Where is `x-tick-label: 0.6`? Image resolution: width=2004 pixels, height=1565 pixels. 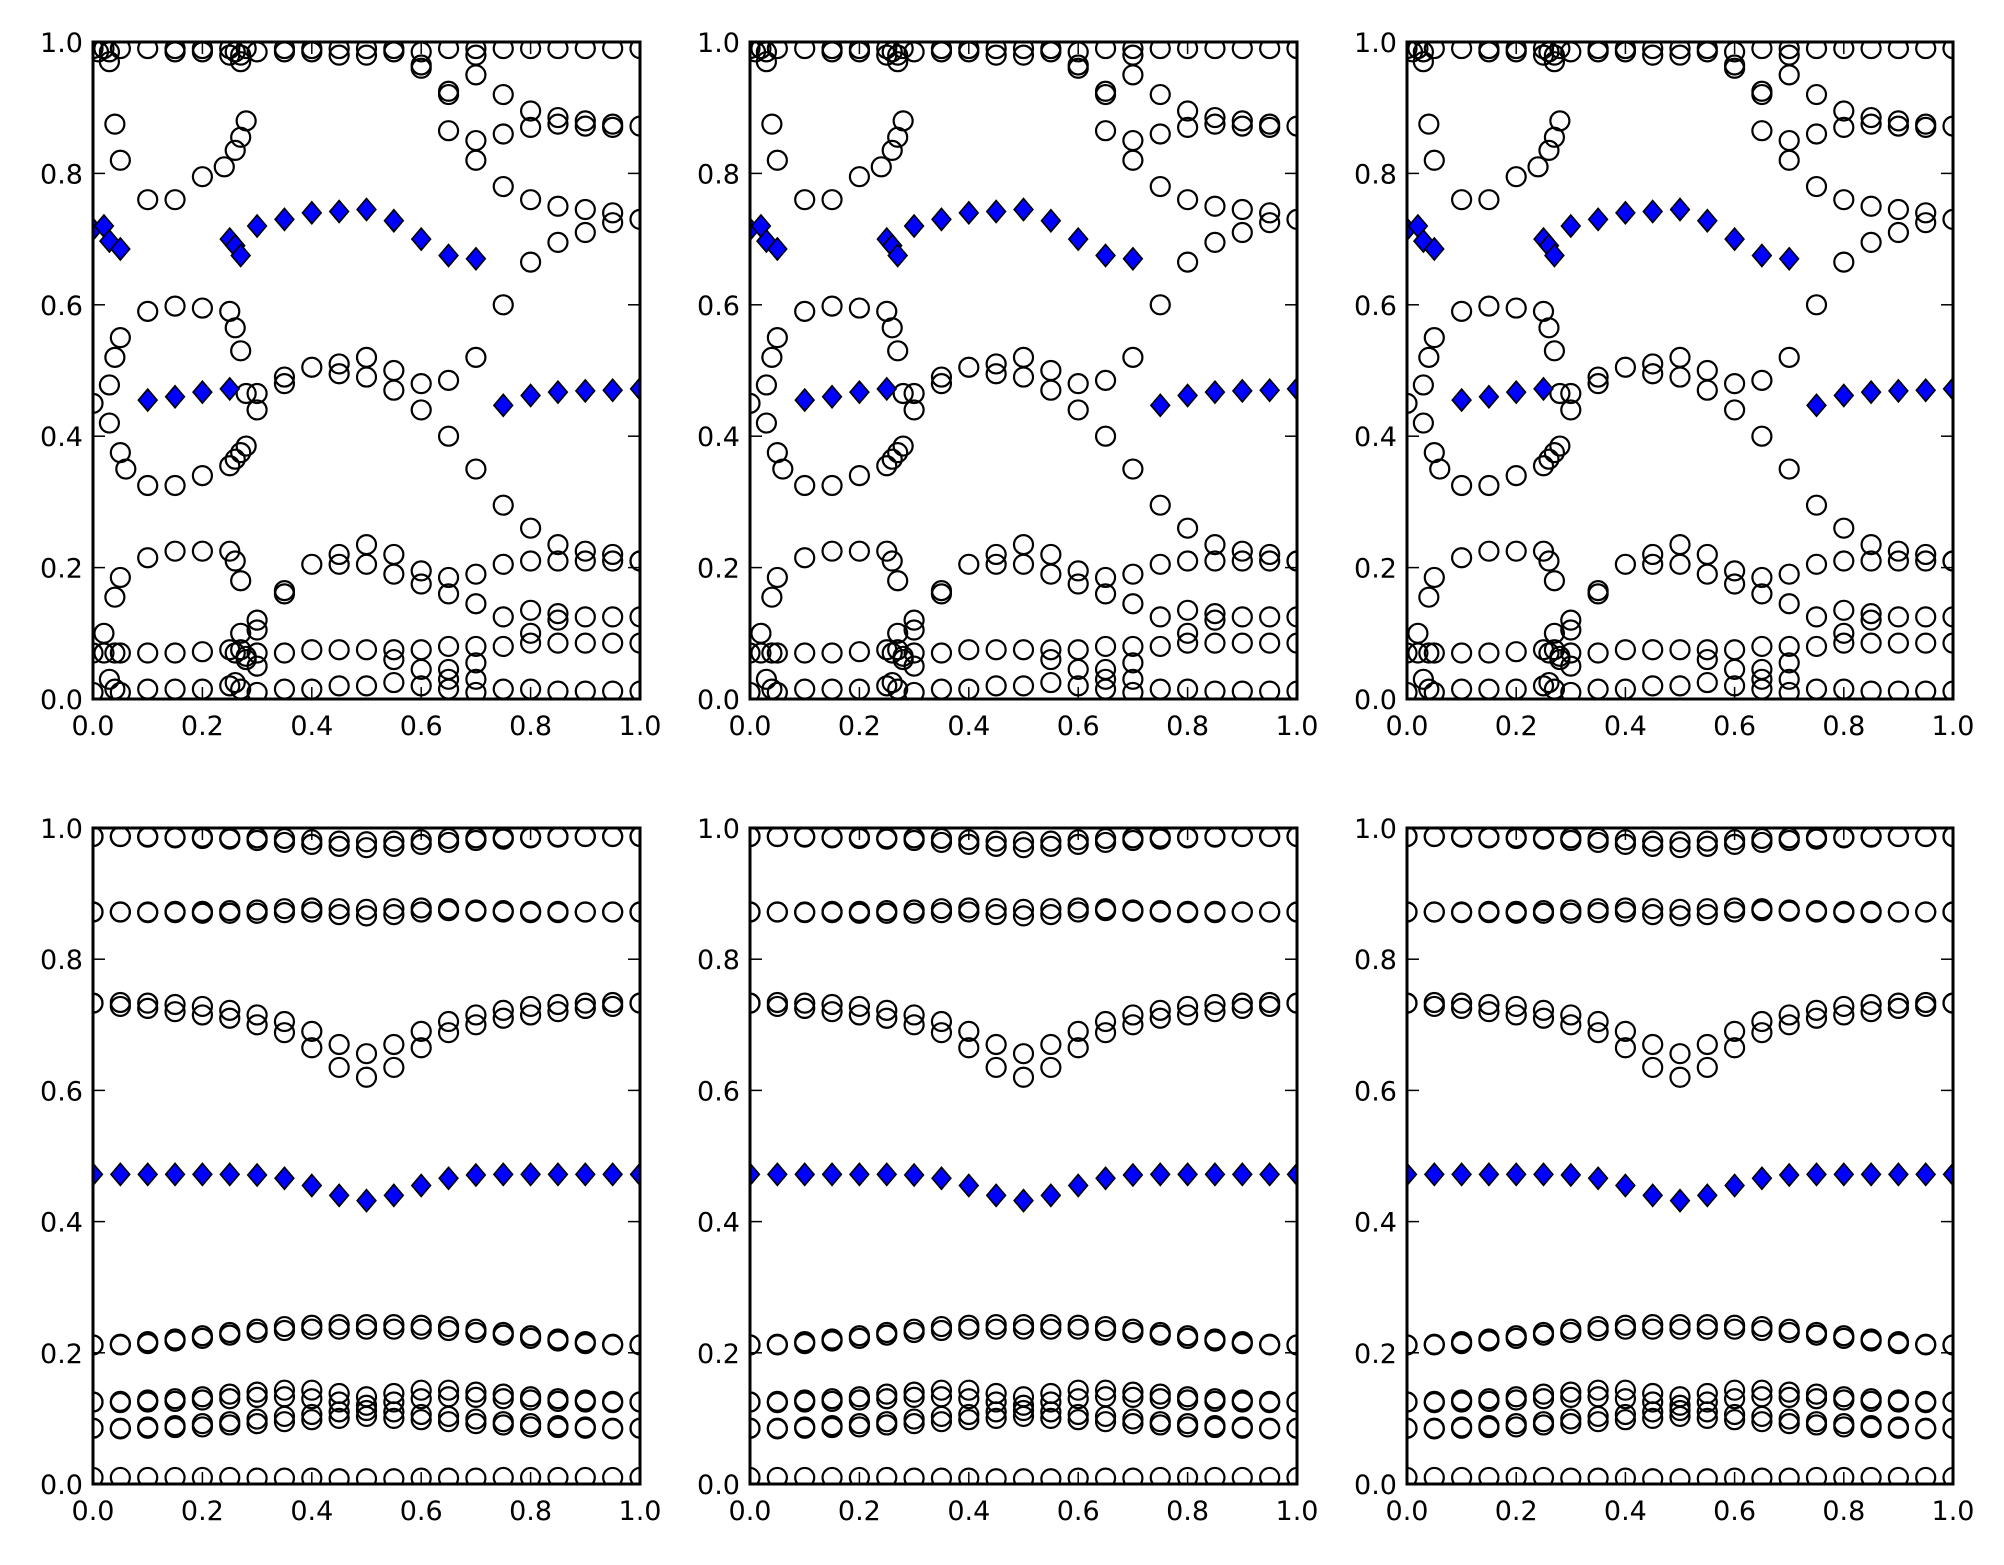
x-tick-label: 0.6 is located at coordinates (1078, 726).